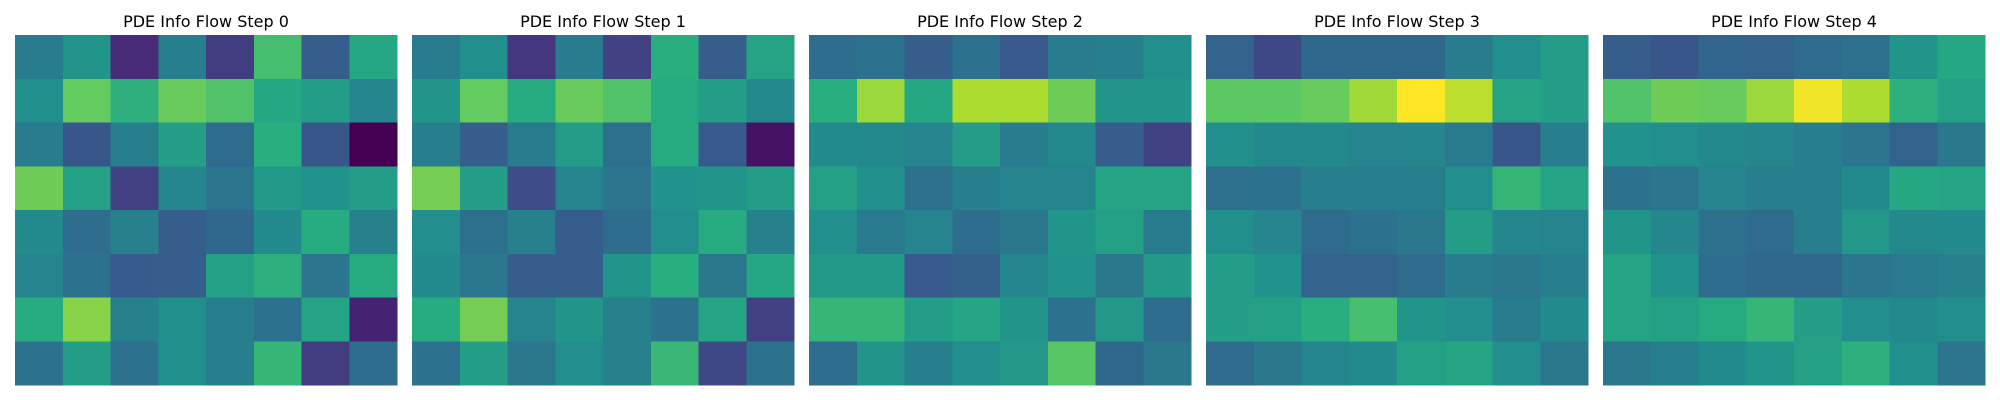 The width and height of the screenshot is (2000, 400). What do you see at coordinates (1794, 21) in the screenshot?
I see `panel-title: PDE Info Flow Step 4` at bounding box center [1794, 21].